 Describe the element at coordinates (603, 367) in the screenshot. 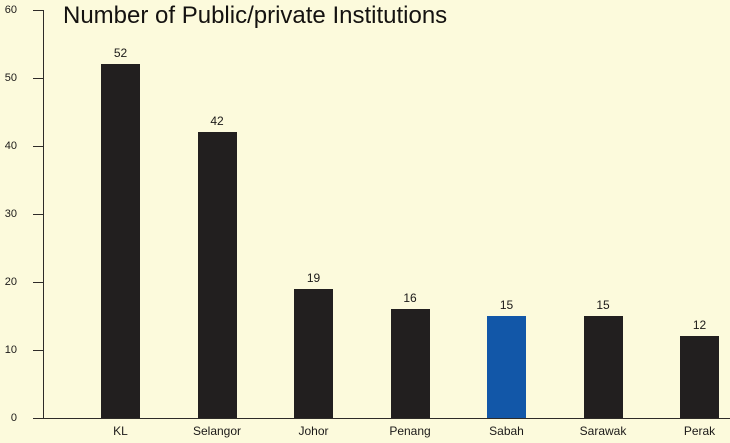

I see `bar-sarawak` at that location.